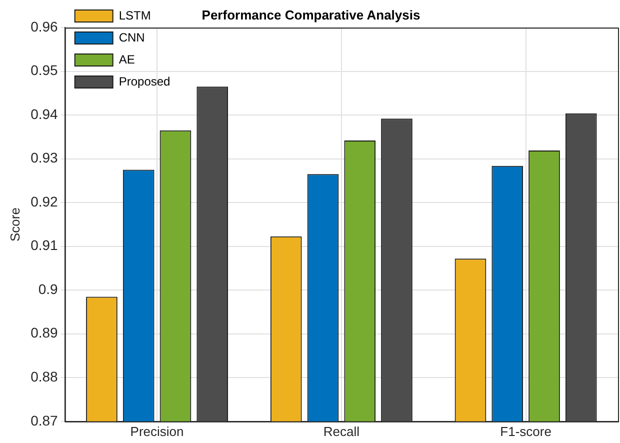 This screenshot has width=620, height=443. What do you see at coordinates (44, 332) in the screenshot?
I see `y-tick-label: 0.89` at bounding box center [44, 332].